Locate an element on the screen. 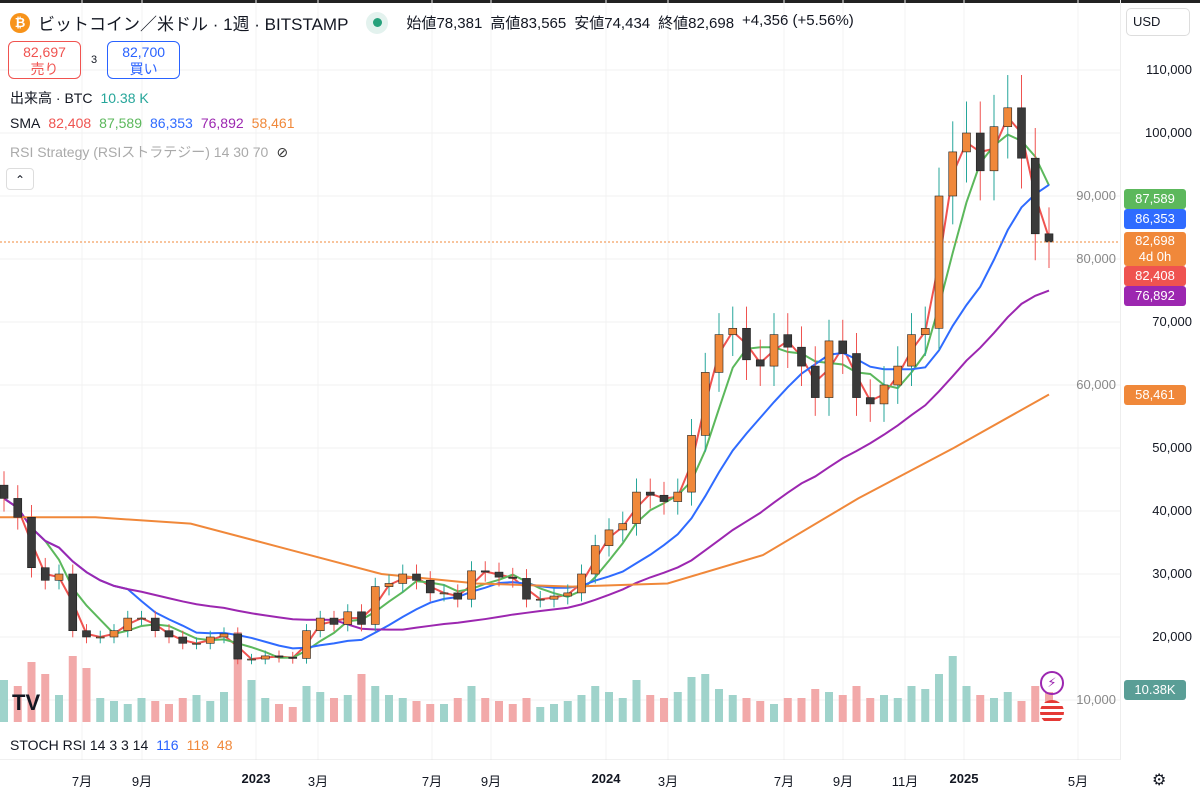 The width and height of the screenshot is (1200, 796). price-tick-label: 20,000 is located at coordinates (1172, 636).